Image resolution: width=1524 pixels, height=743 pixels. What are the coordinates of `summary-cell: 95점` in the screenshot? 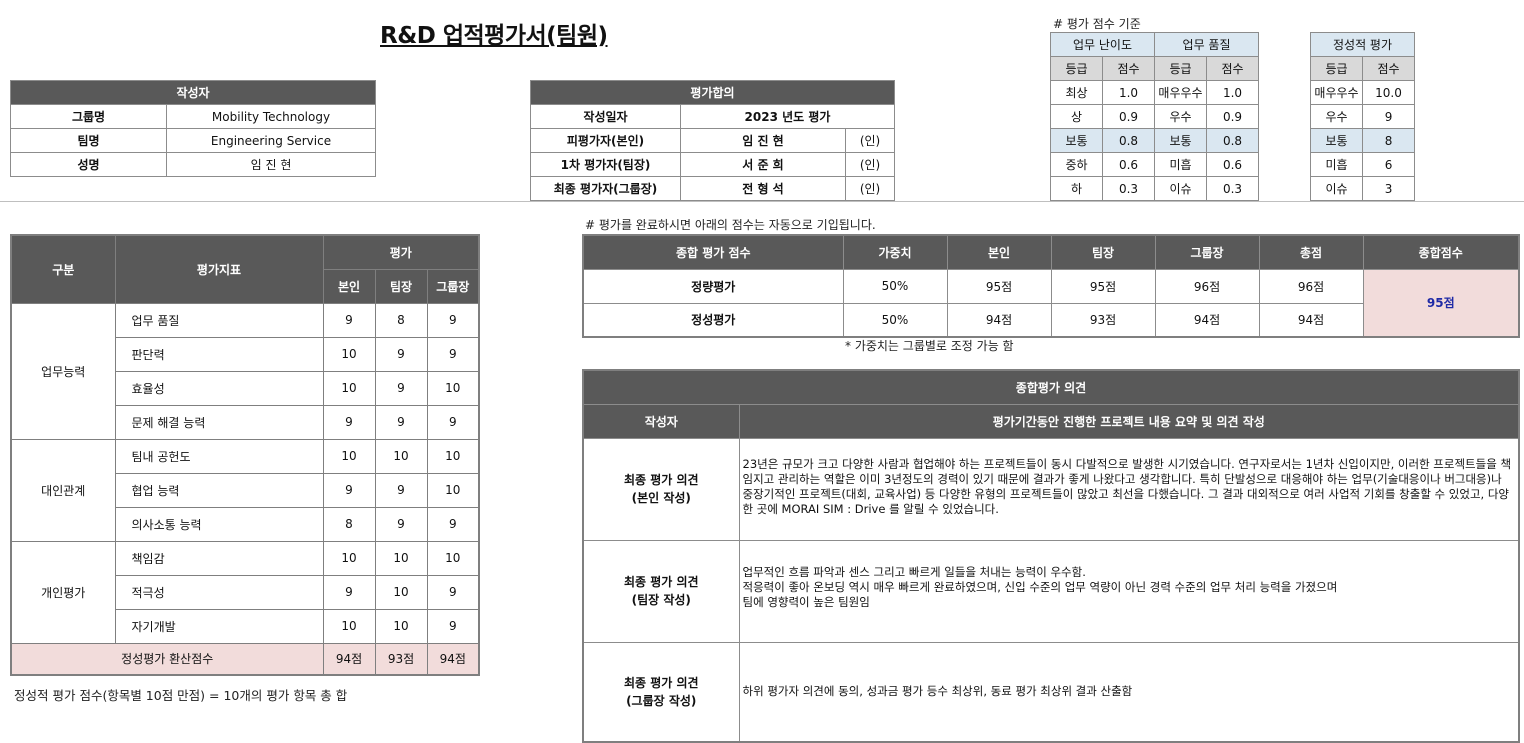 It's located at (1103, 286).